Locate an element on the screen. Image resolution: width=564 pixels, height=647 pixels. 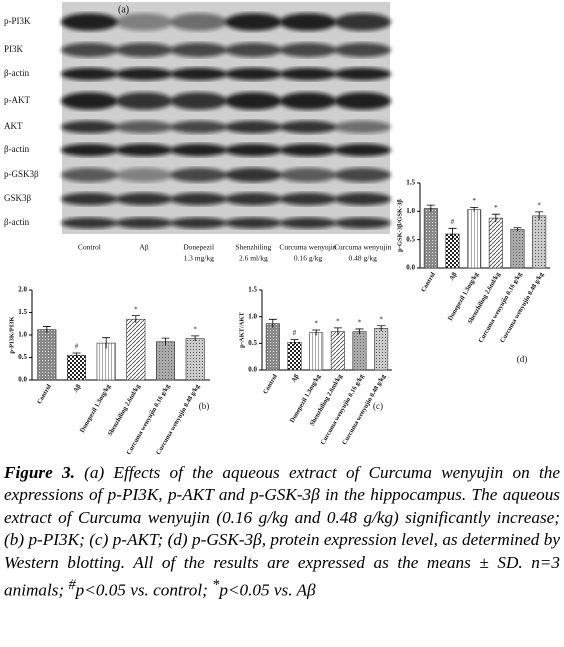
caption-sup: * is located at coordinates (216, 585).